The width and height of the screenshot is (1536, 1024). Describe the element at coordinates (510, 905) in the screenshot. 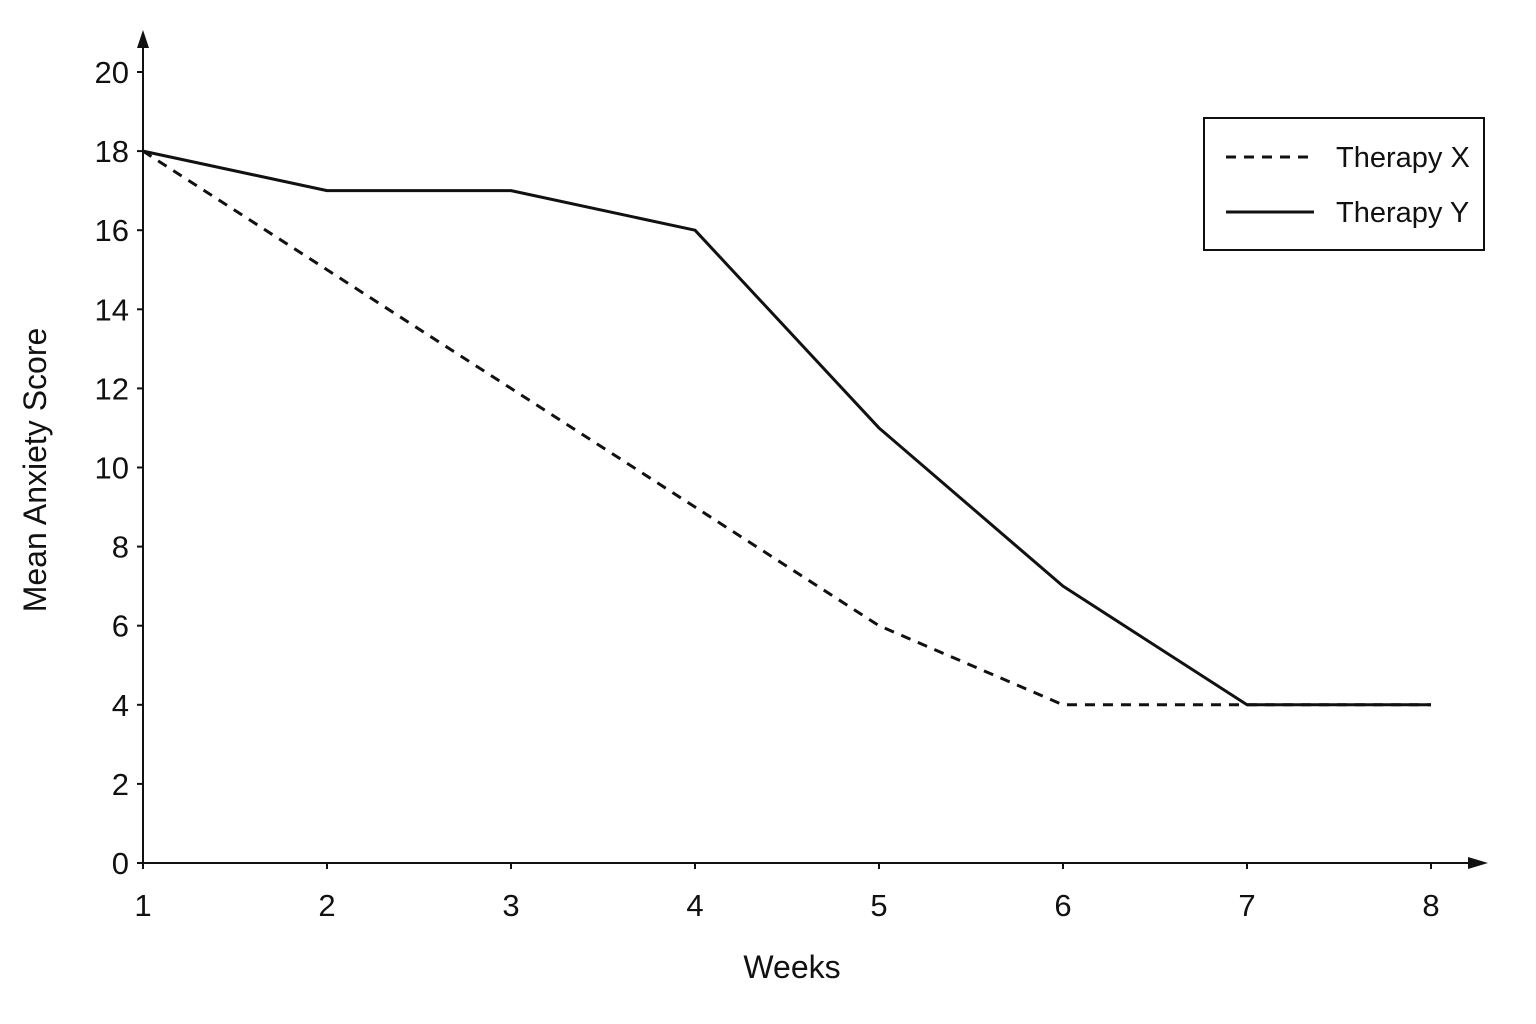

I see `x-tick-label: 3` at that location.